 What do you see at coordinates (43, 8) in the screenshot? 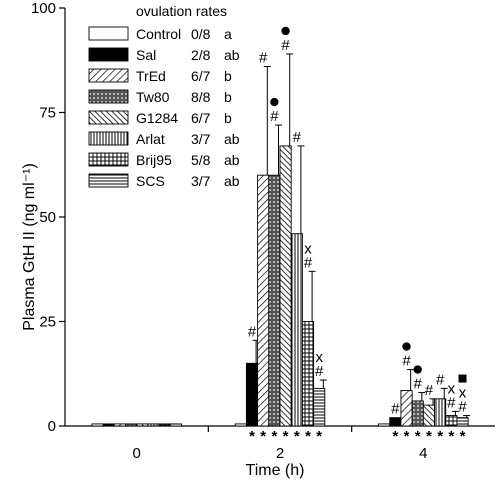
I see `y-tick-label: 100` at bounding box center [43, 8].